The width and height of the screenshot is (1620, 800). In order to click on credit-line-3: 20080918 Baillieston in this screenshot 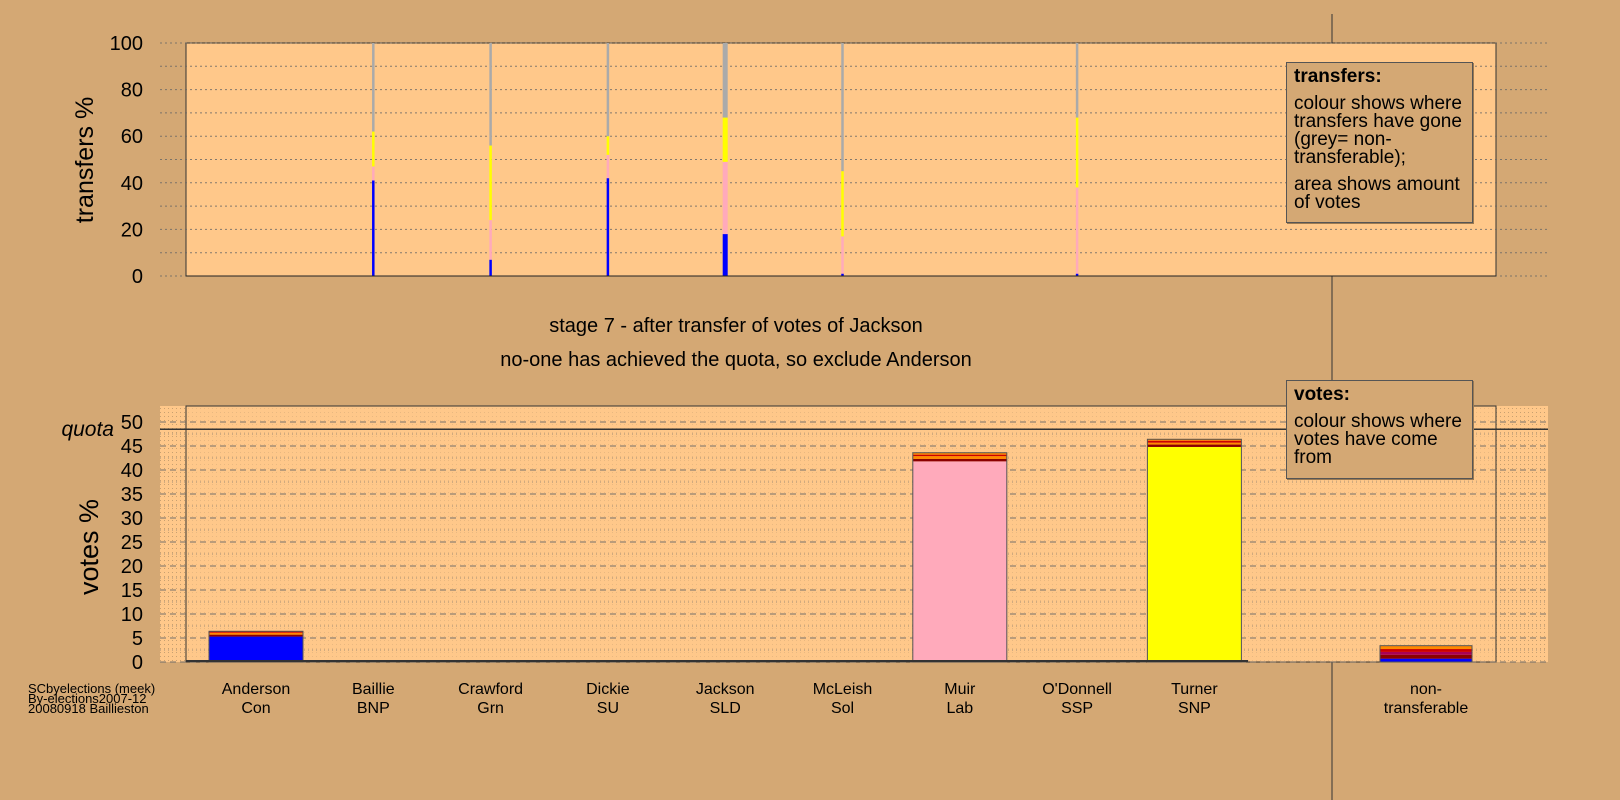, I will do `click(88, 708)`.